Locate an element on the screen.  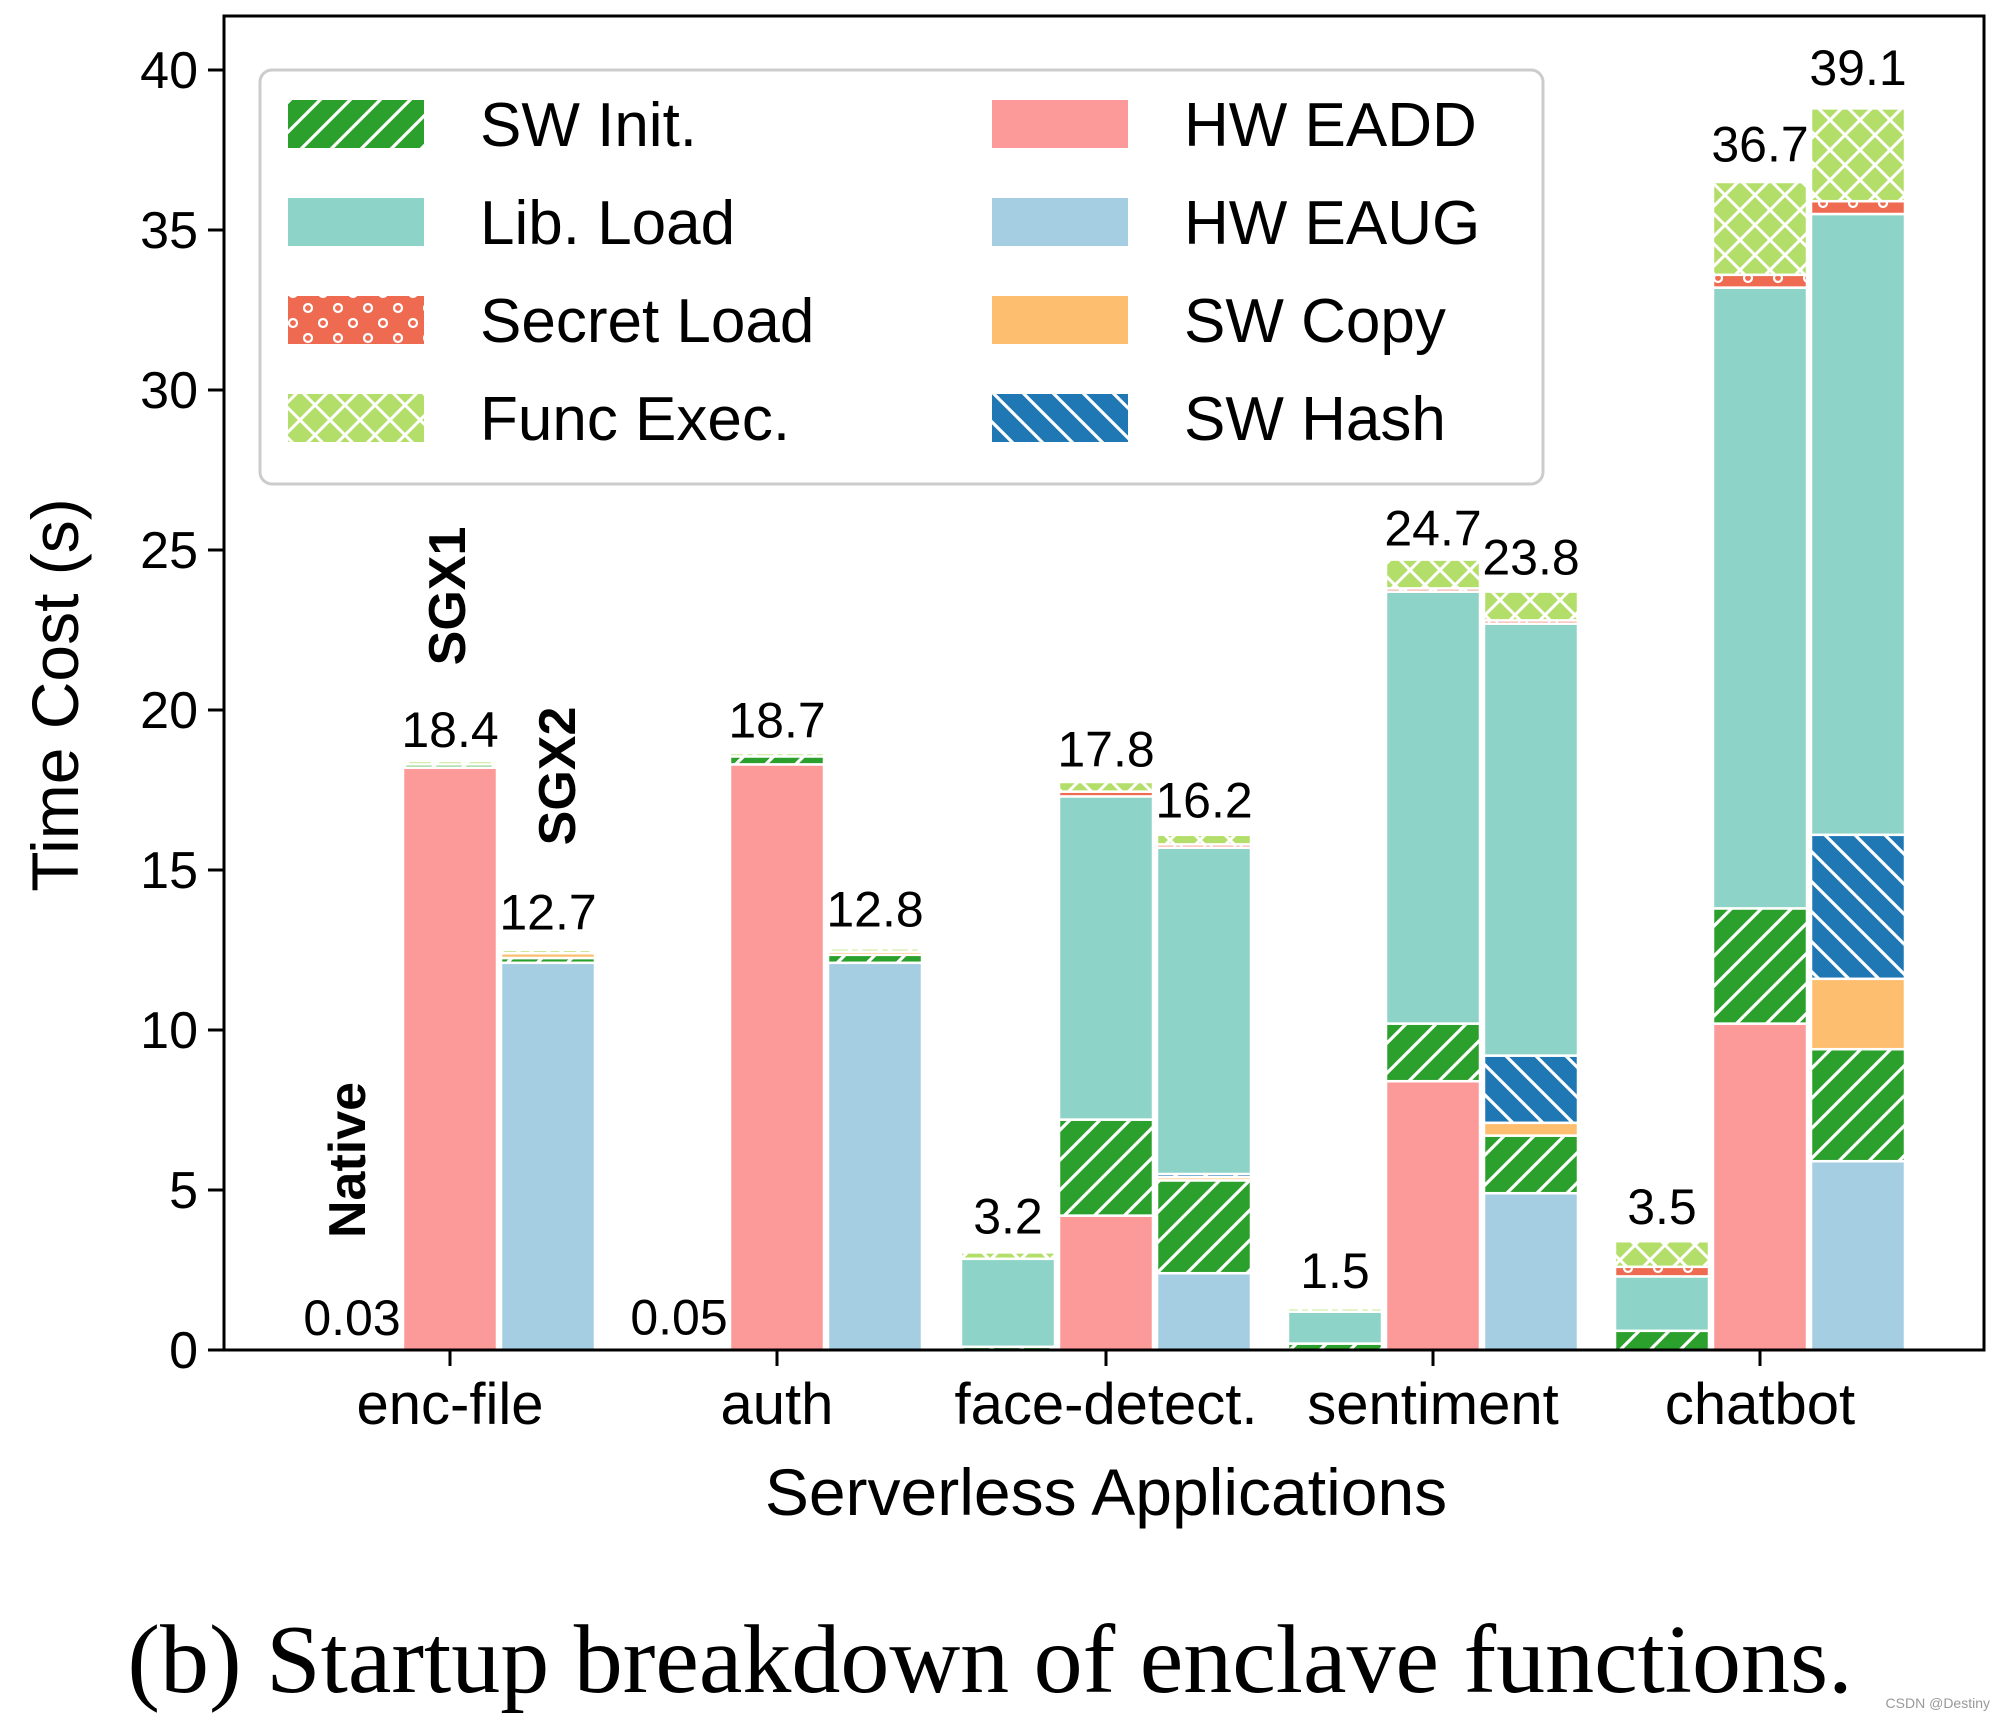
total-label: 18.4 is located at coordinates (449, 730).